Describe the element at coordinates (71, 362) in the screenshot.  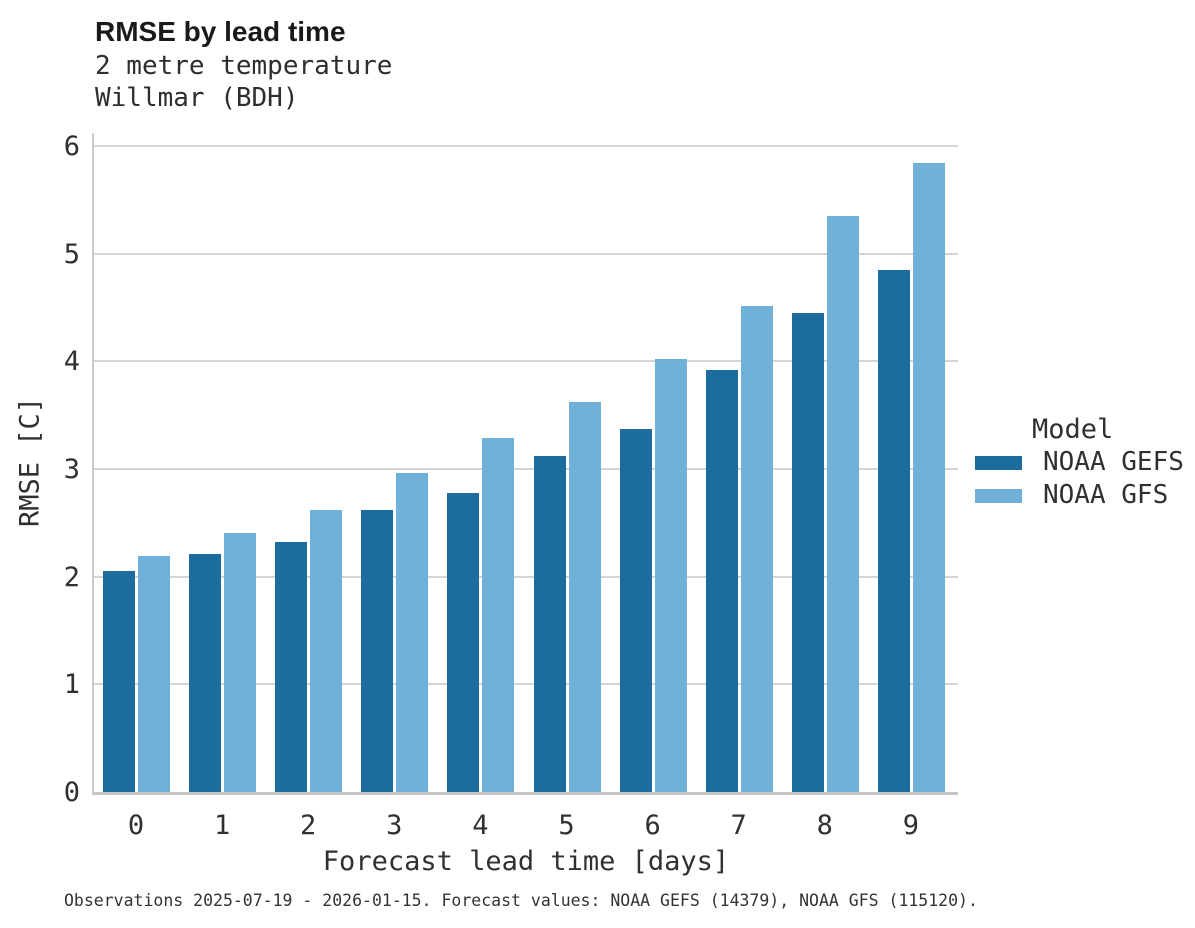
I see `y-tick-label-4: 4` at that location.